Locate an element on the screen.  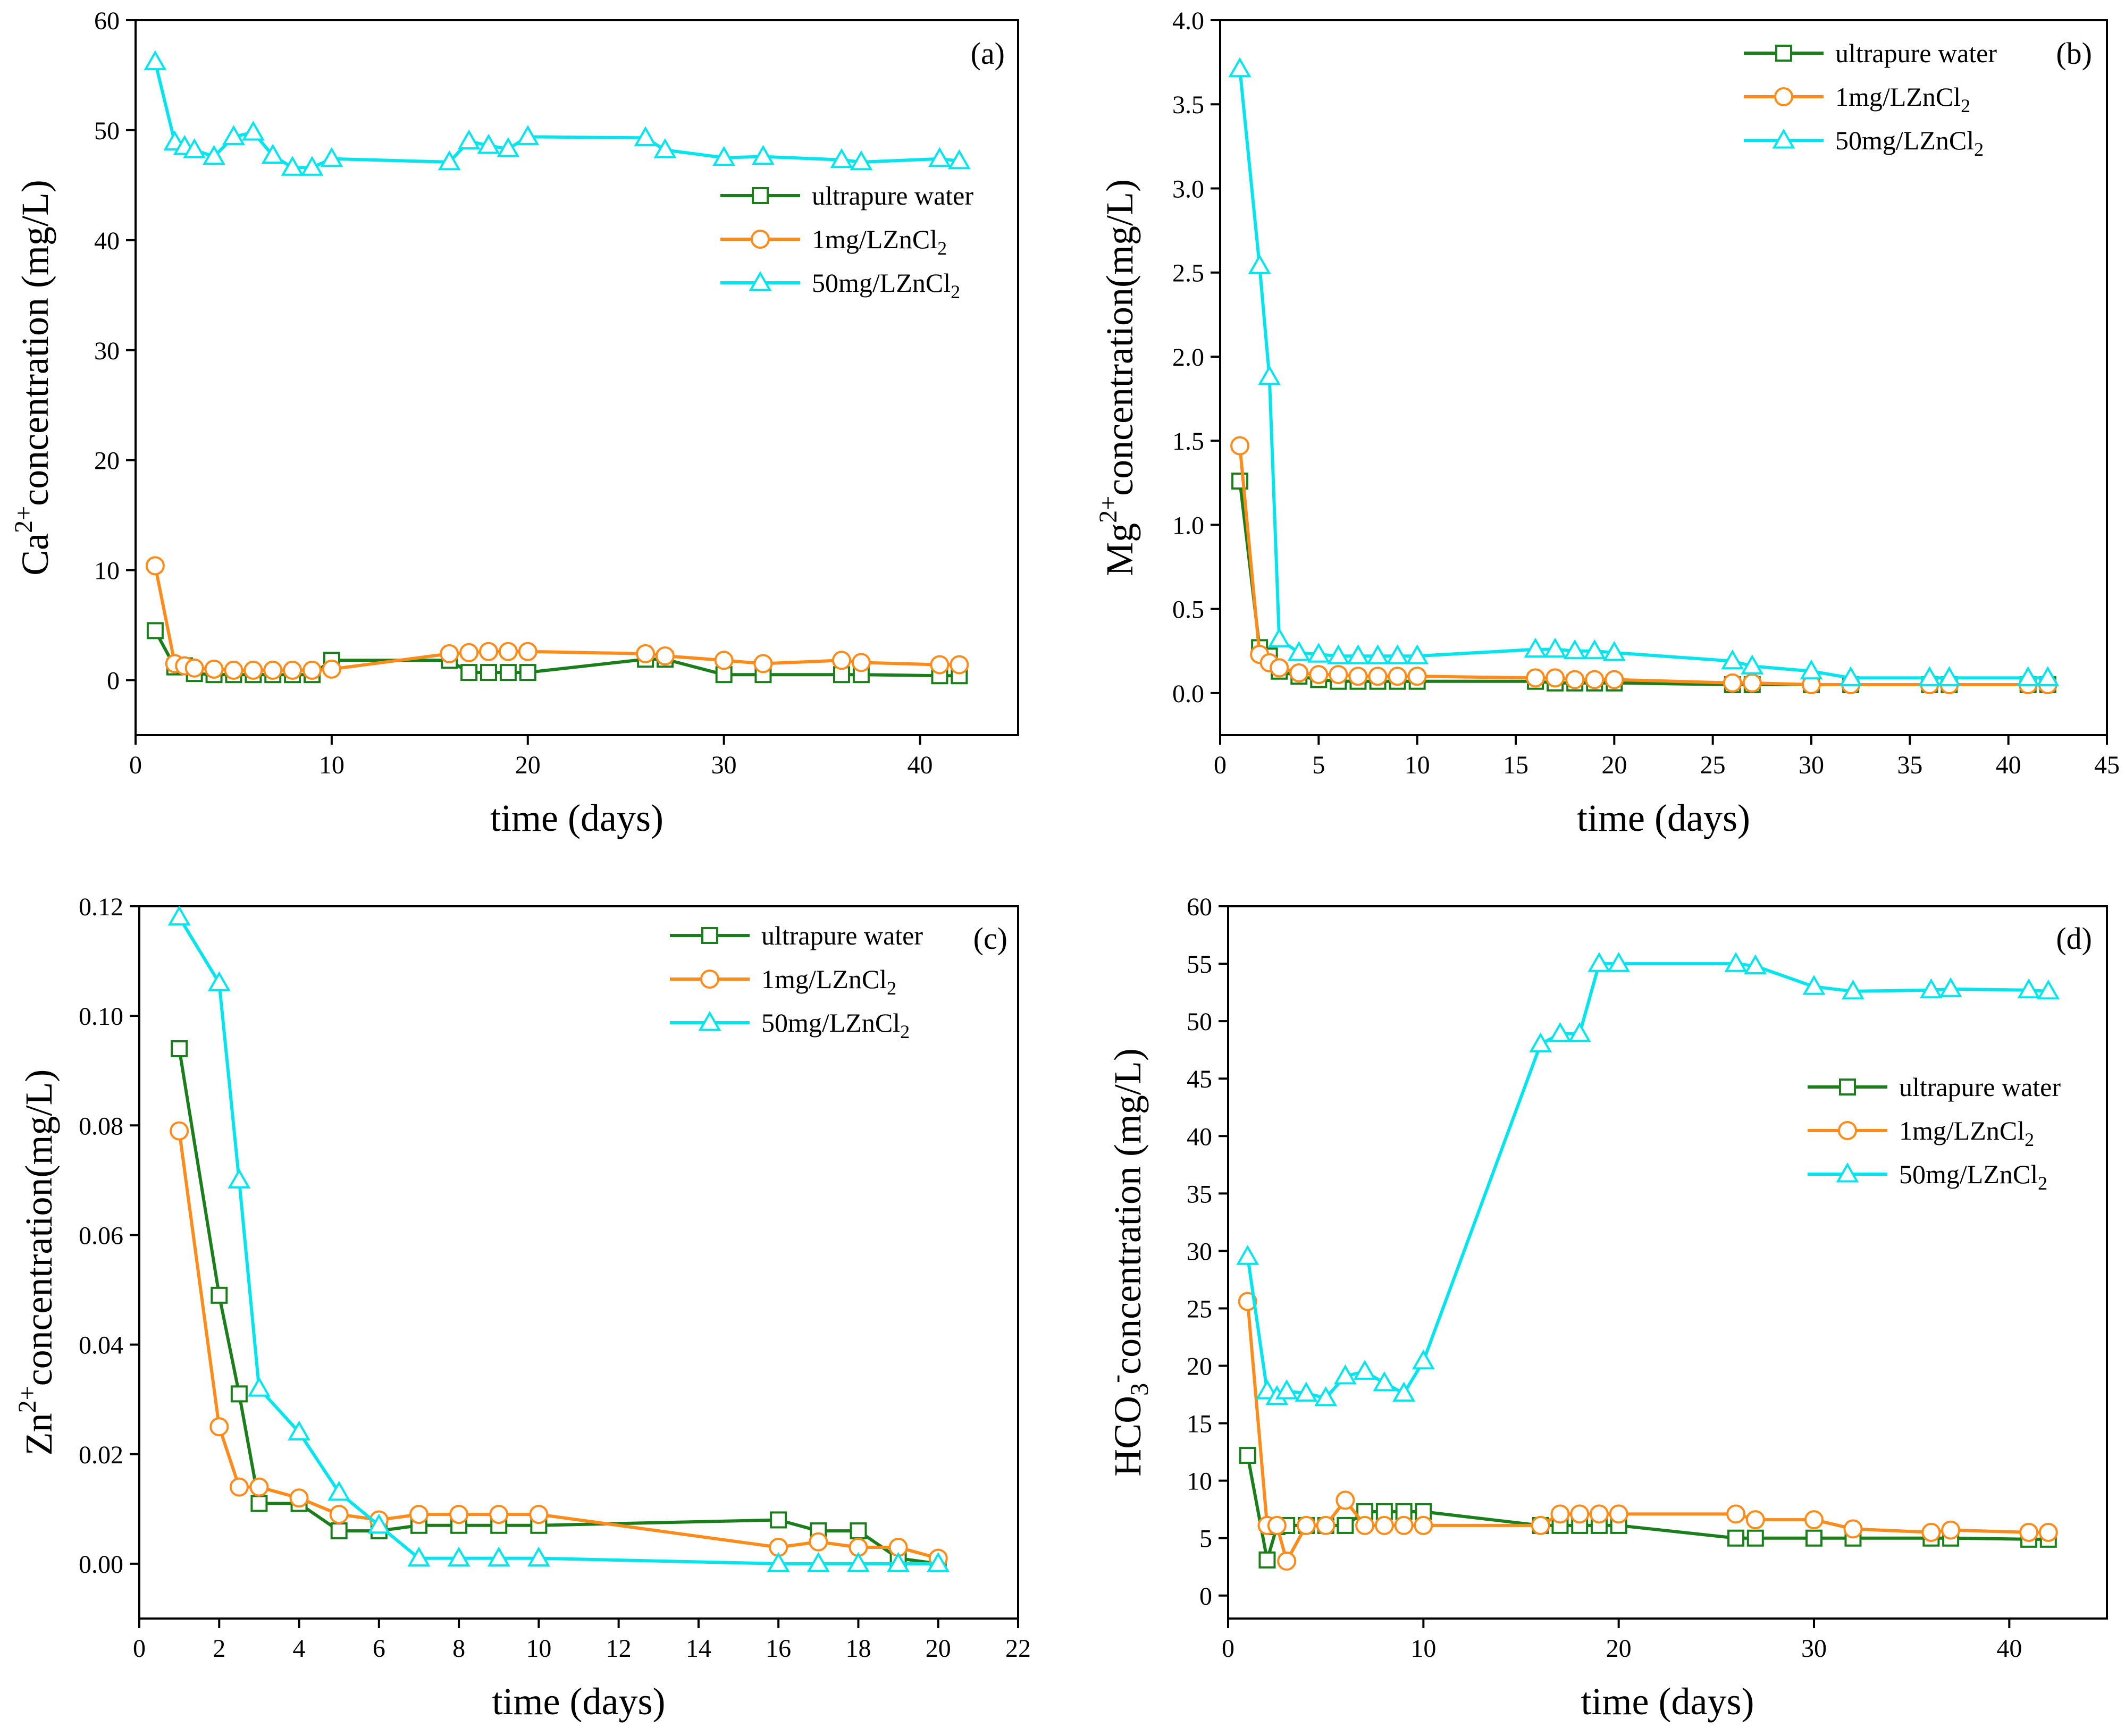
y-tick-label: 55 is located at coordinates (1199, 964).